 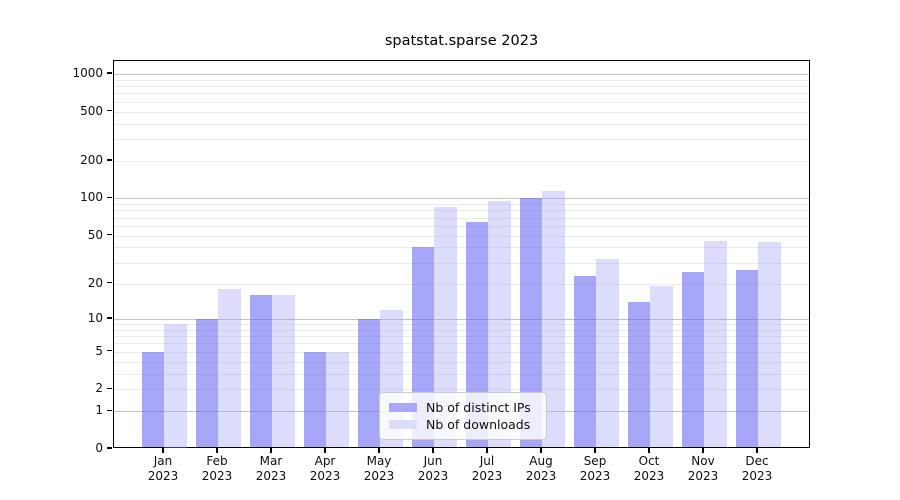 I want to click on y-tick-label: 100, so click(x=91, y=197).